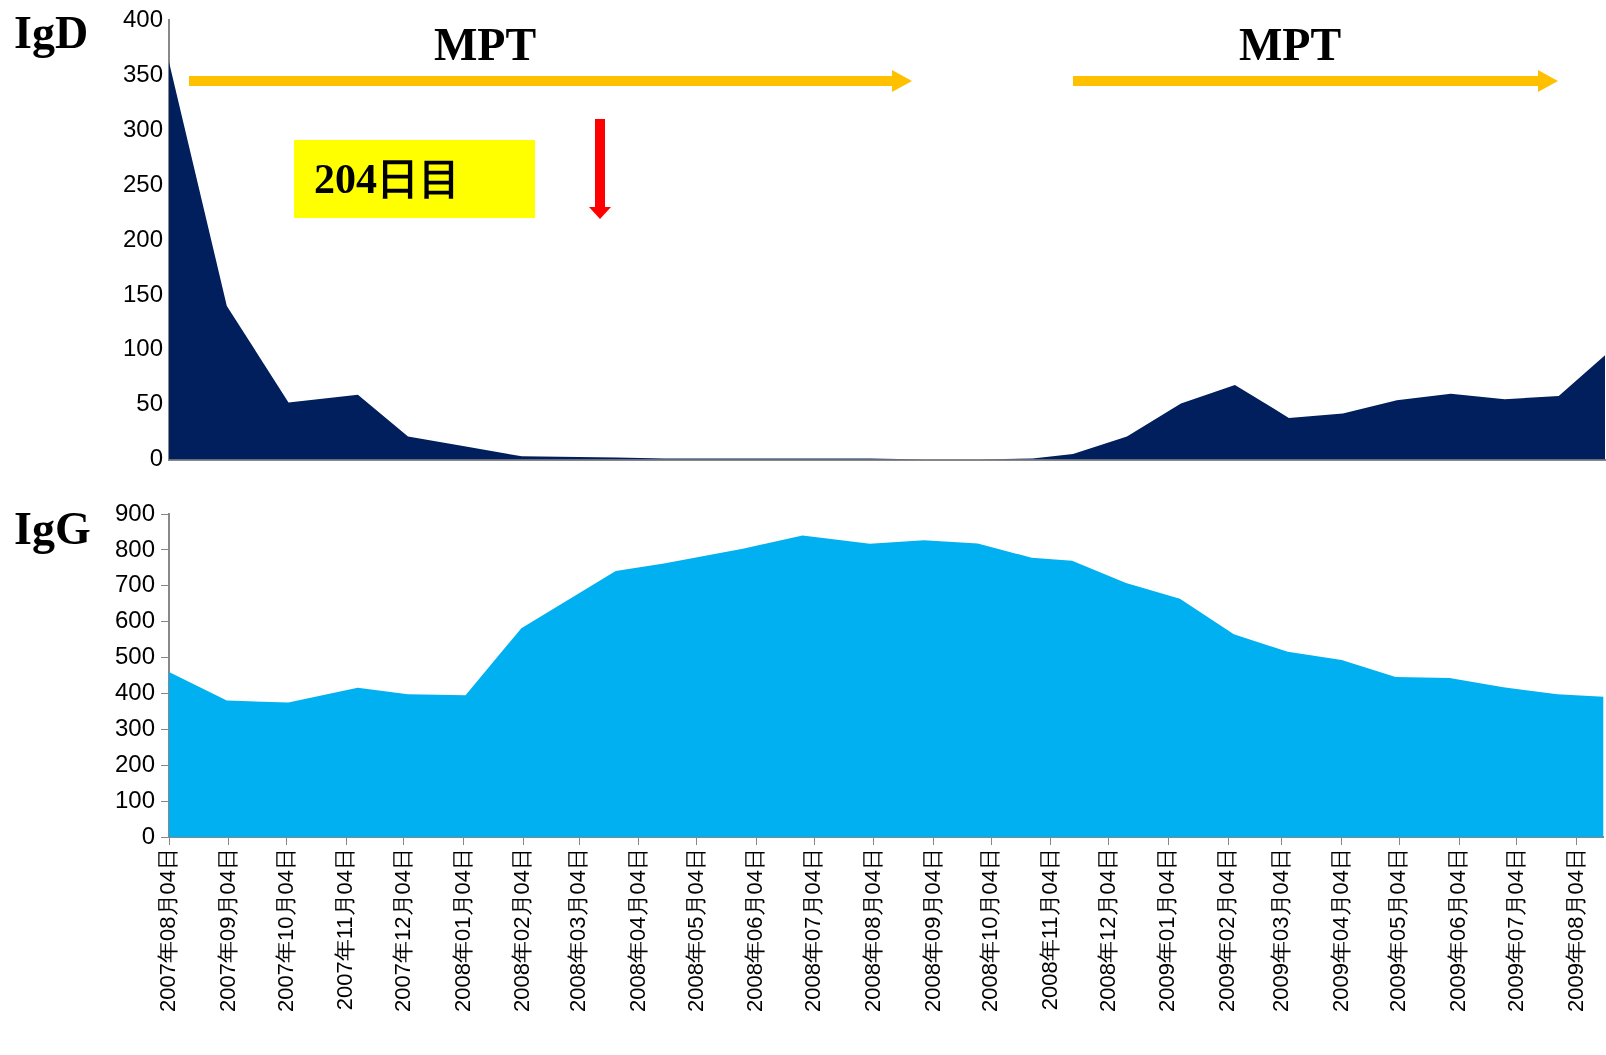  What do you see at coordinates (285, 930) in the screenshot?
I see `x-tick-label: 2007年10月04日` at bounding box center [285, 930].